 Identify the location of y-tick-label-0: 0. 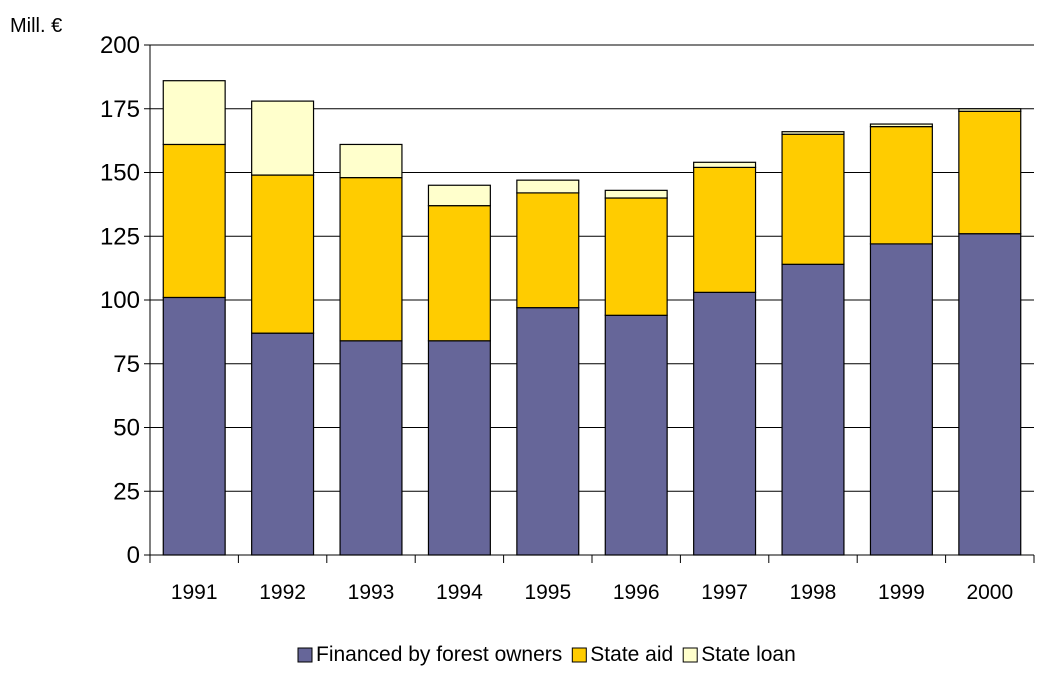
(133, 555).